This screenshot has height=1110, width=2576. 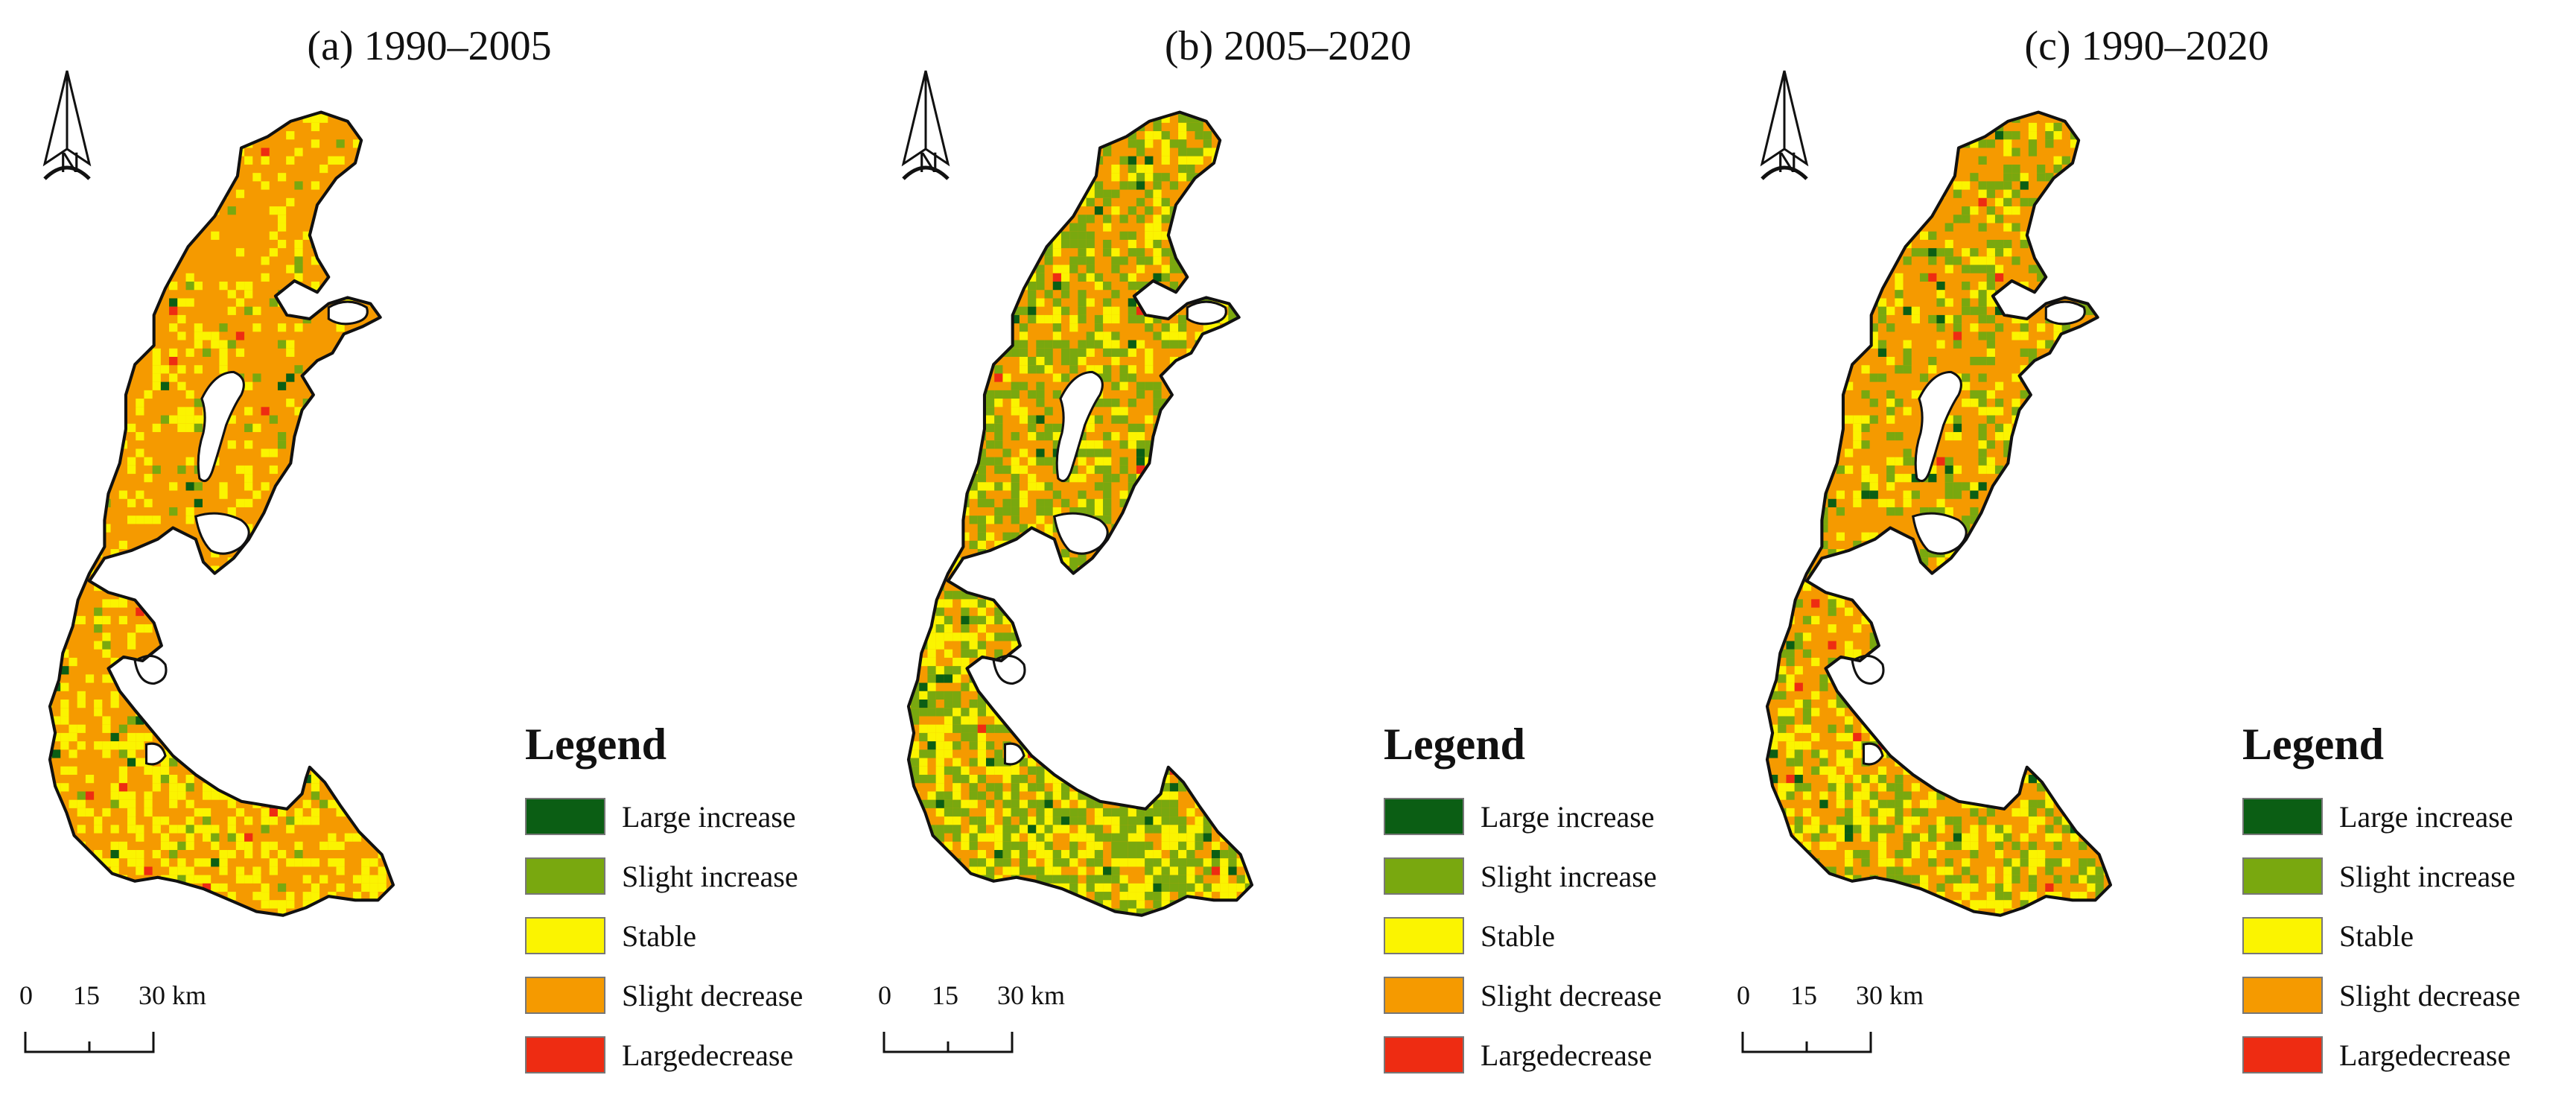 What do you see at coordinates (429, 46) in the screenshot?
I see `panel-title: (a) 1990–2005` at bounding box center [429, 46].